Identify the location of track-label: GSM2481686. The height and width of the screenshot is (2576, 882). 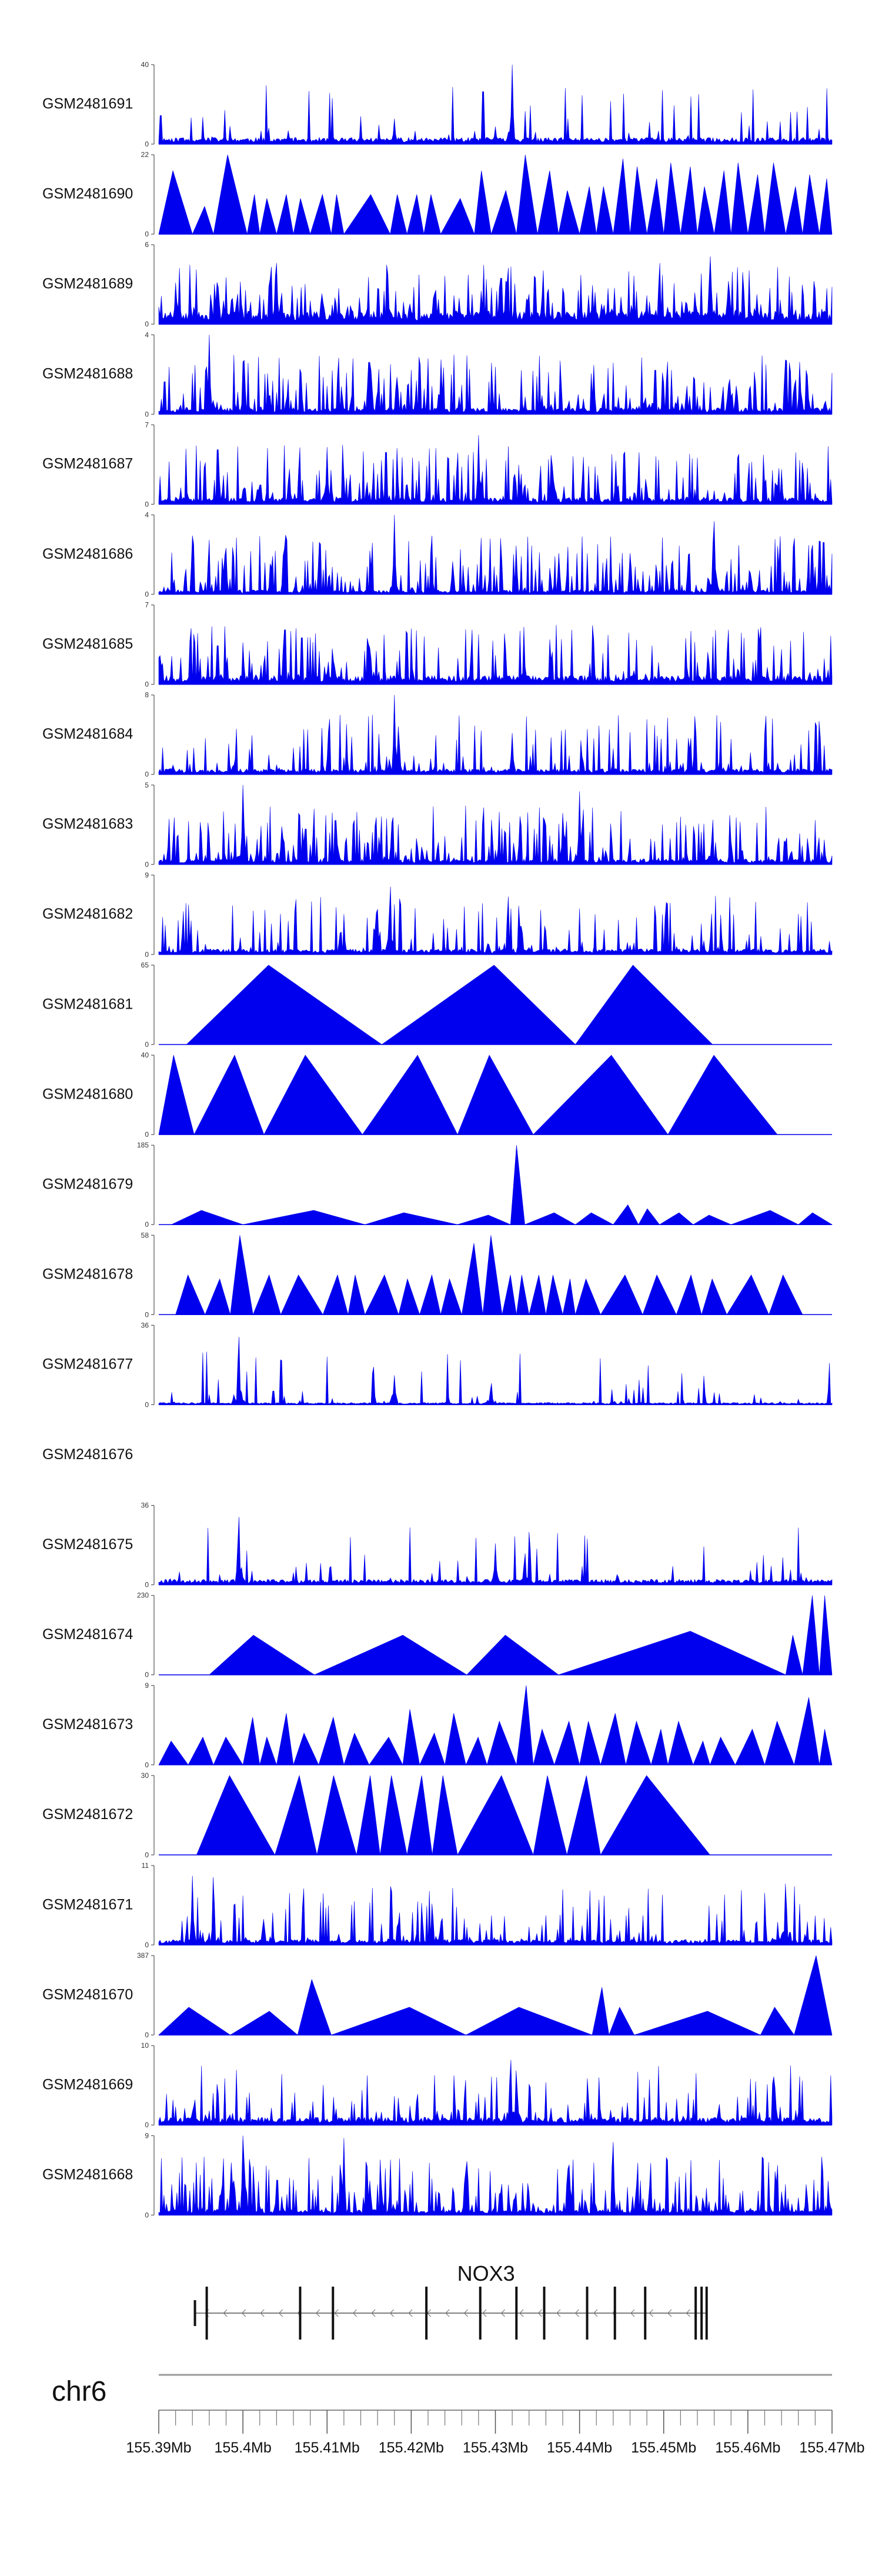
(87, 554).